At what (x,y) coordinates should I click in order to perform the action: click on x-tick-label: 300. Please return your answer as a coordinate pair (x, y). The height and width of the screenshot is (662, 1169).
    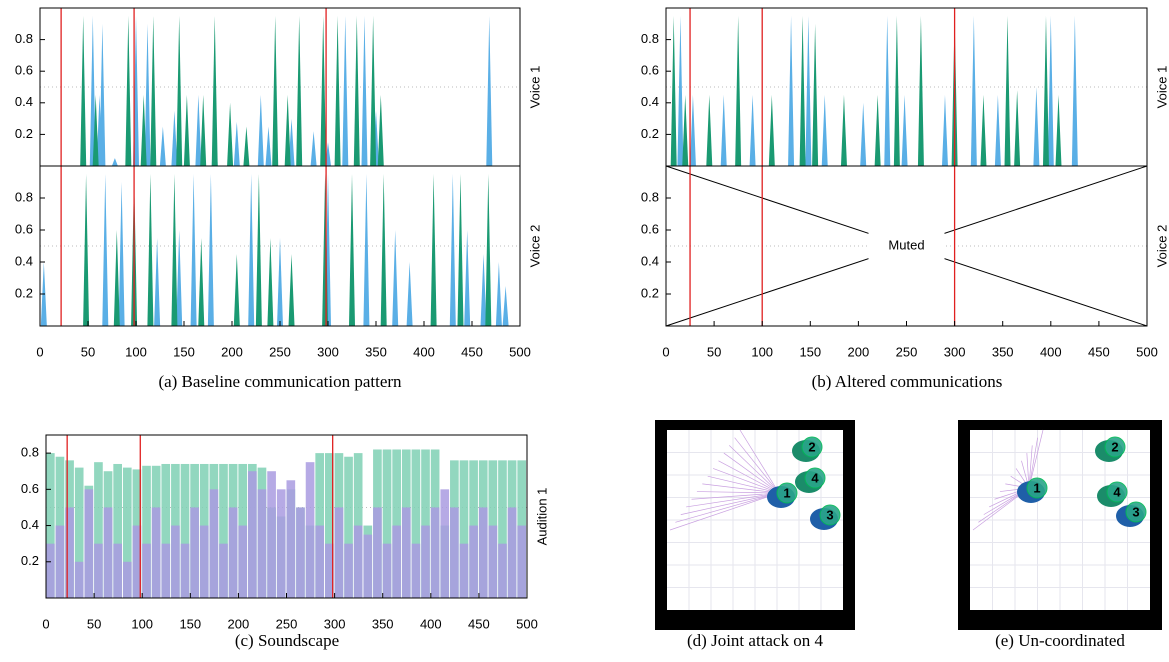
    Looking at the image, I should click on (335, 623).